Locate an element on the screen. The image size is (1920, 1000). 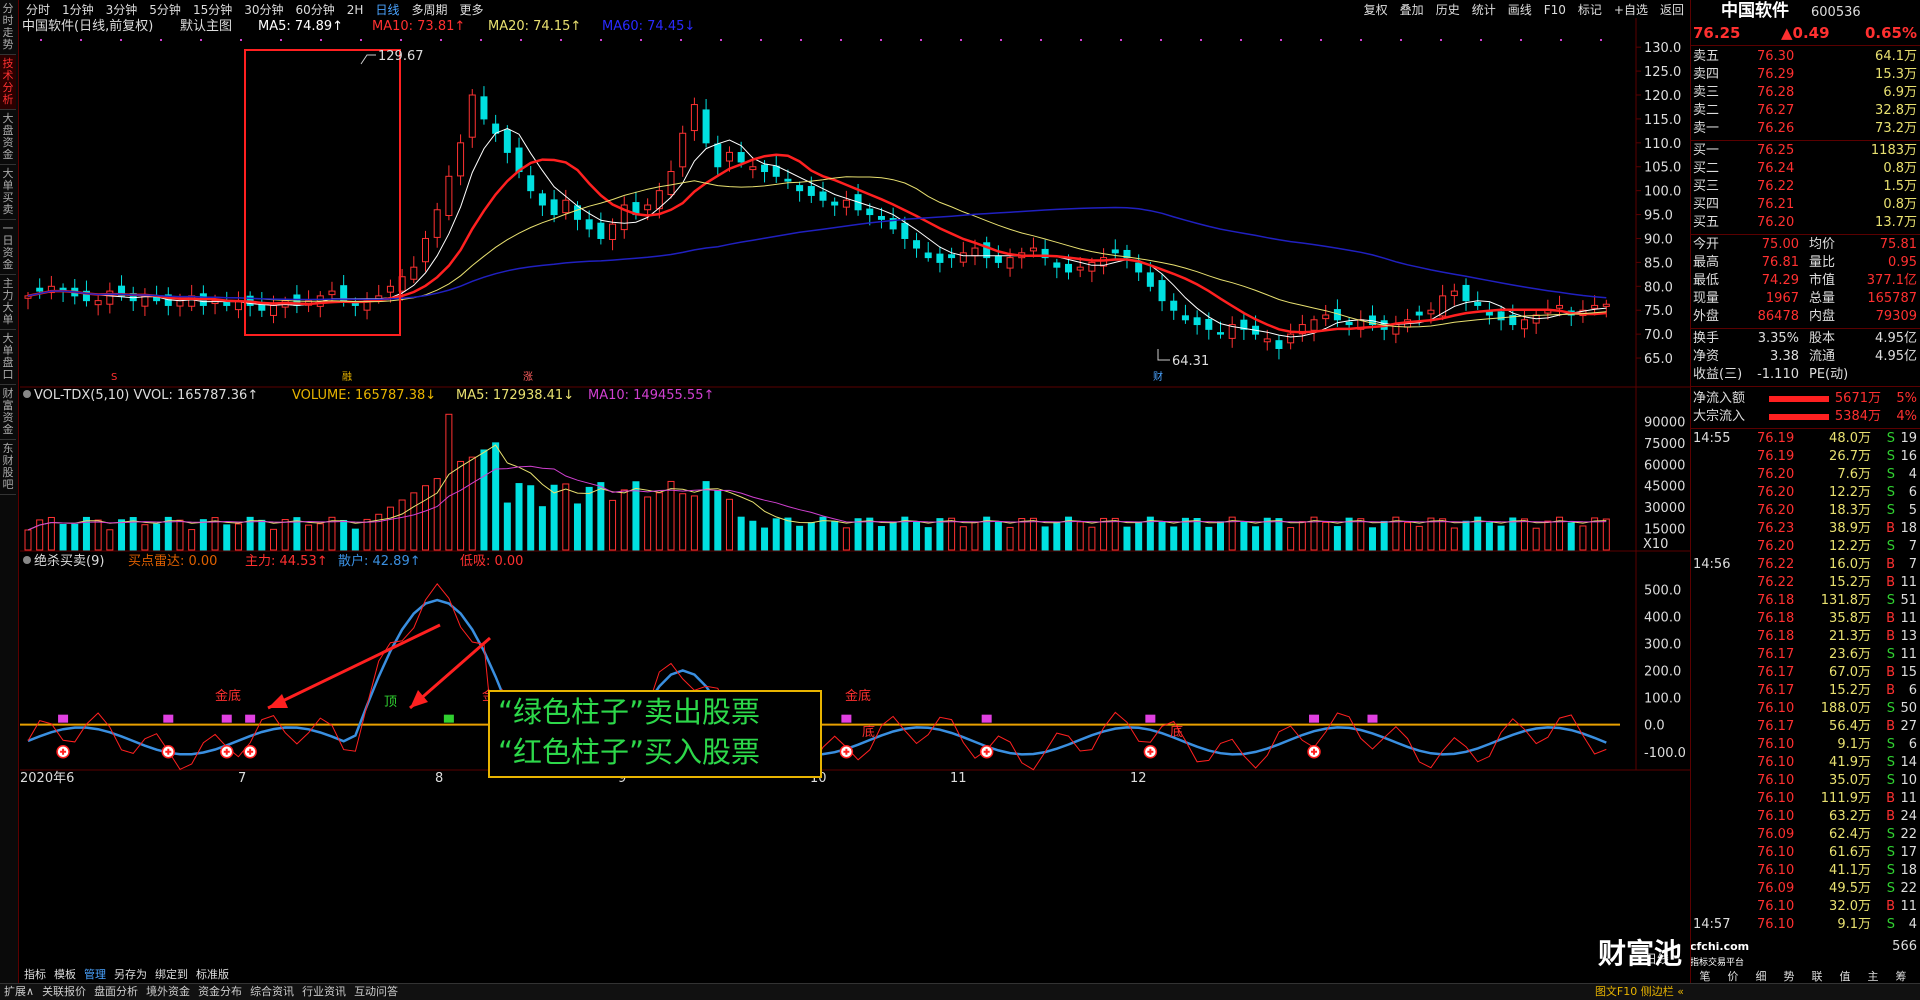
status-行业资讯: 行业资讯 is located at coordinates (324, 991).